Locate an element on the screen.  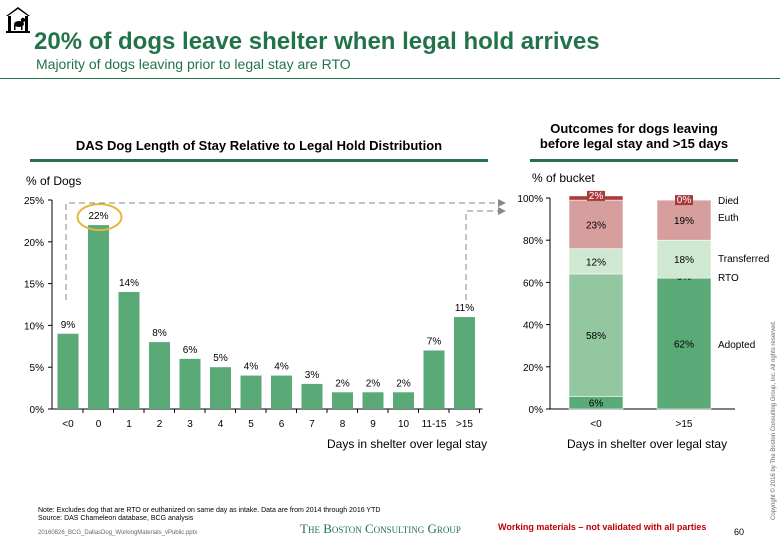
right-data-label: 19% is located at coordinates (684, 221).